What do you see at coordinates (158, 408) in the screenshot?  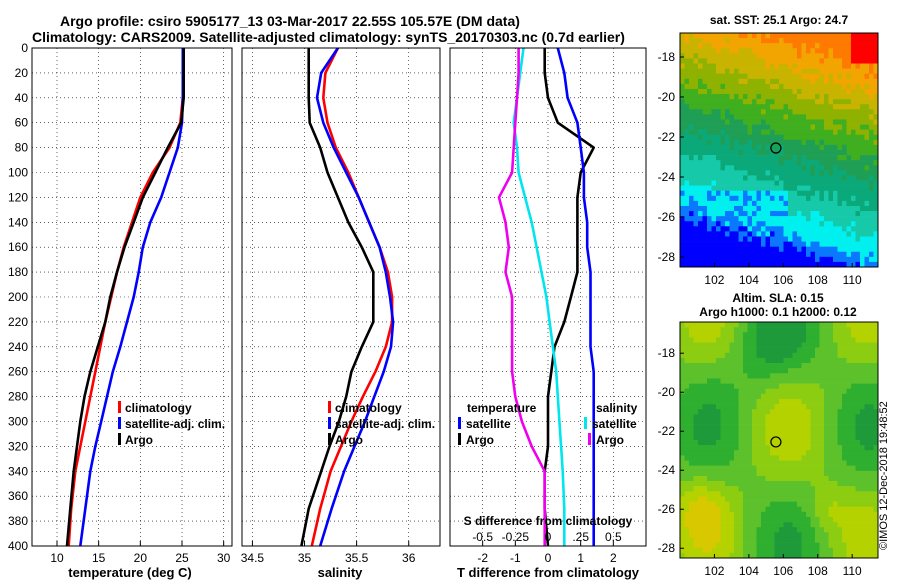 I see `legend-label-climatology: climatology` at bounding box center [158, 408].